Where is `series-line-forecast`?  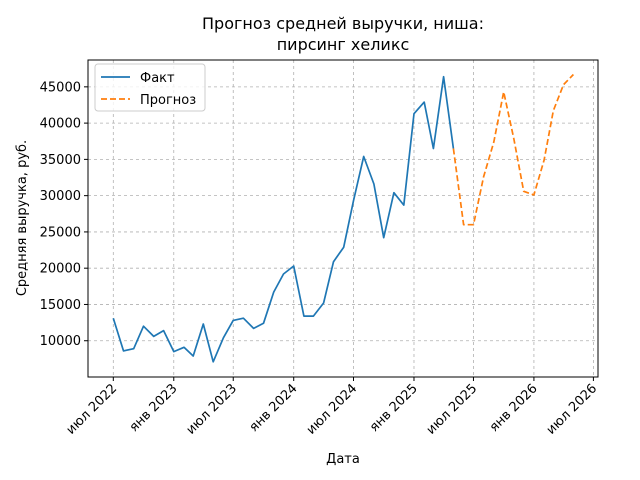
series-line-forecast is located at coordinates (513, 149).